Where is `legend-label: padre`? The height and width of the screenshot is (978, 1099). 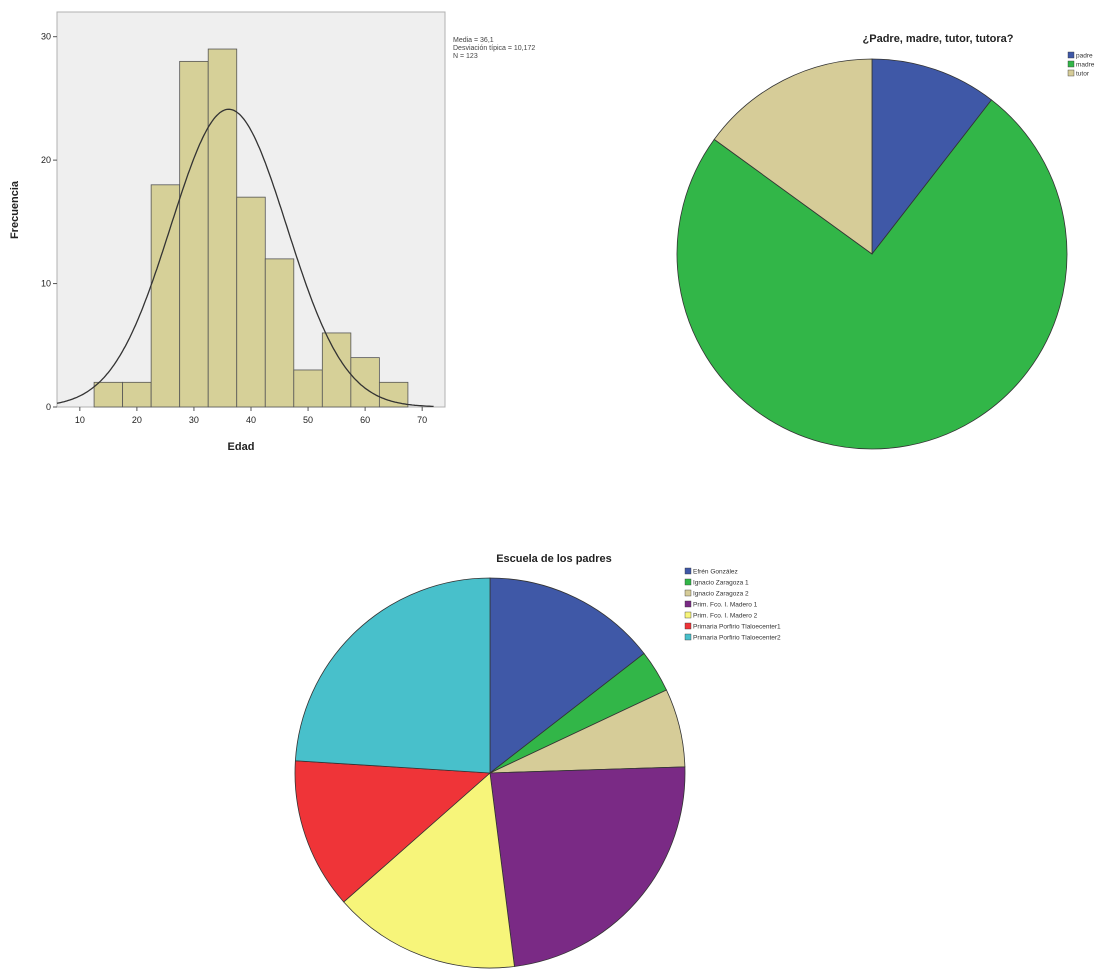 legend-label: padre is located at coordinates (1084, 56).